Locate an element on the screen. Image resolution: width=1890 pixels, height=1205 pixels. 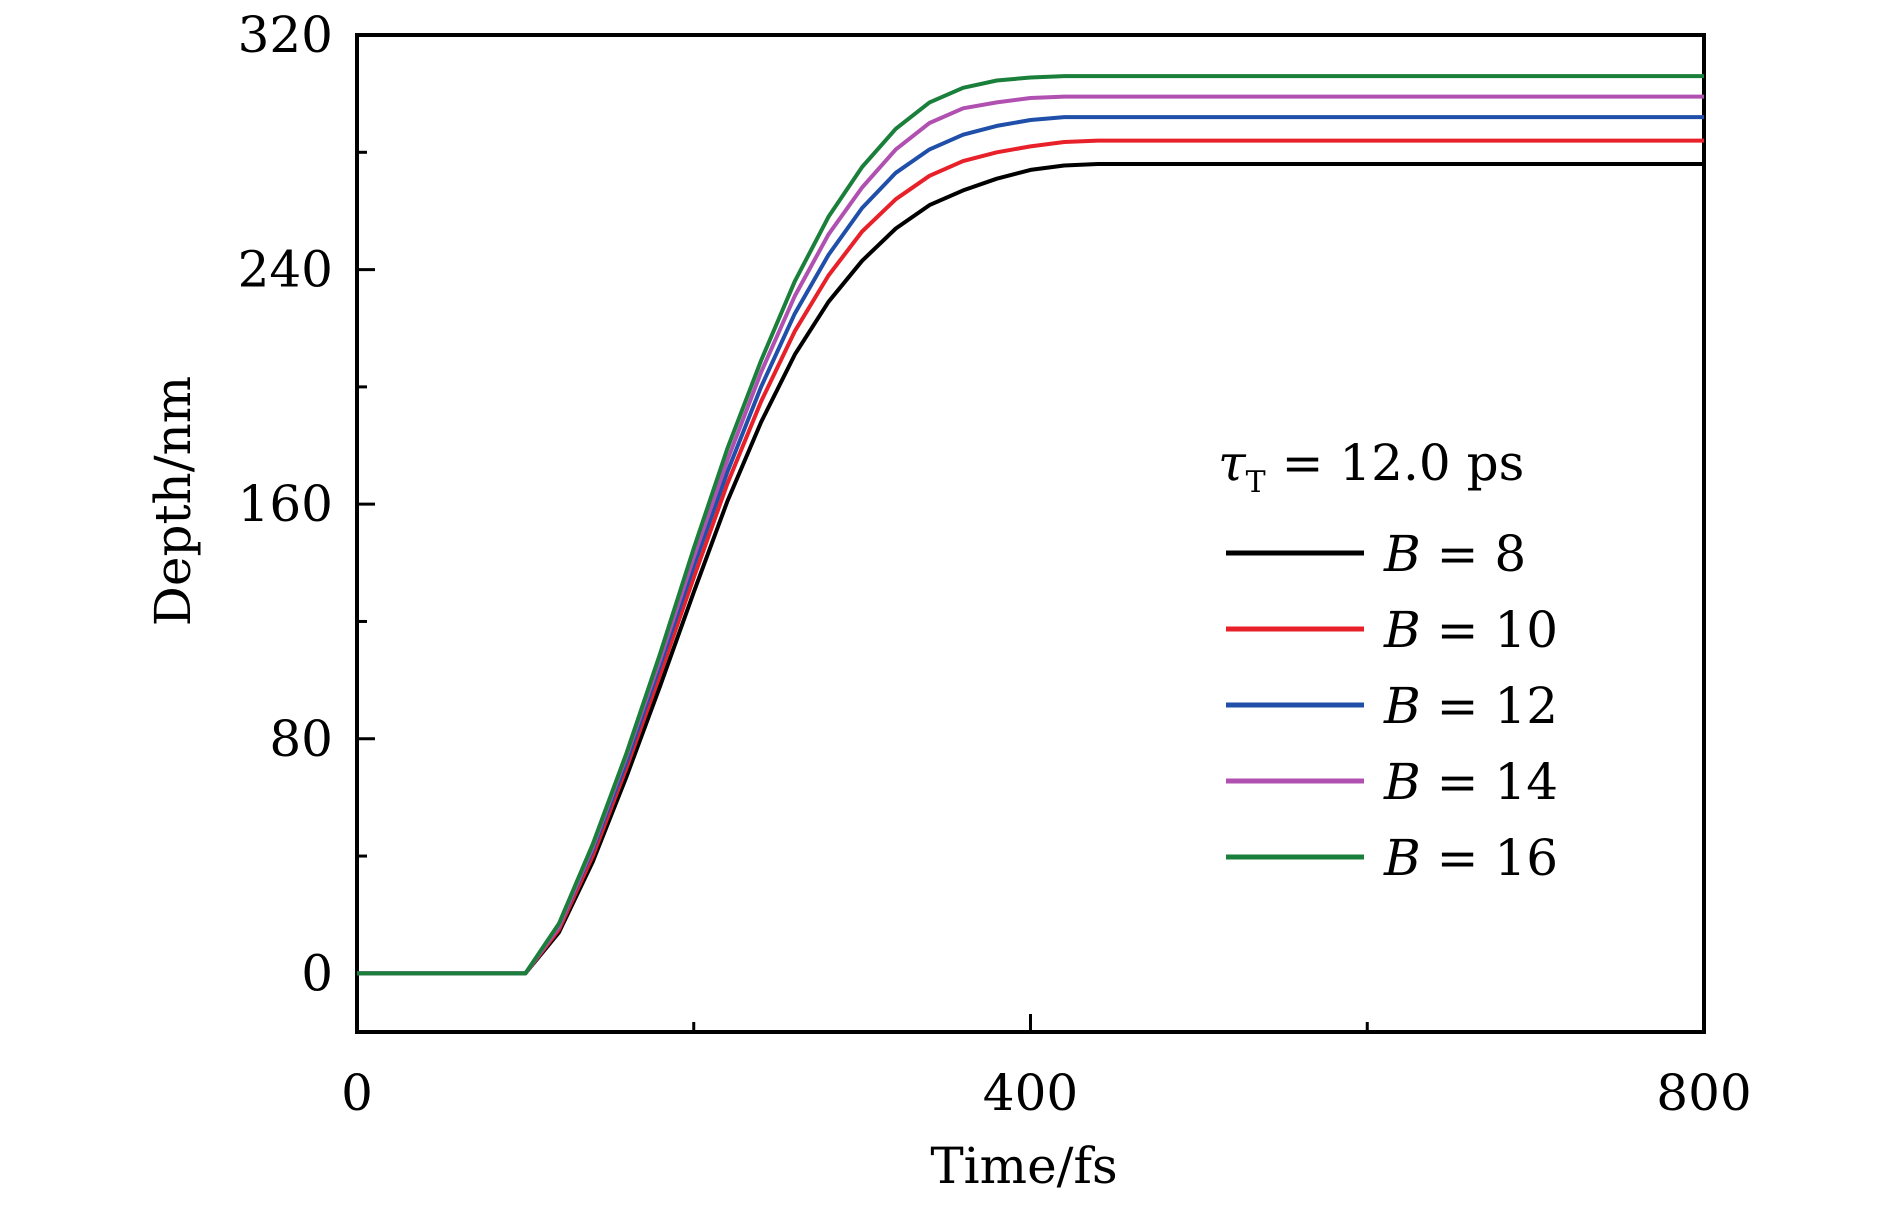
legend-title-symbol: τ is located at coordinates (1232, 463).